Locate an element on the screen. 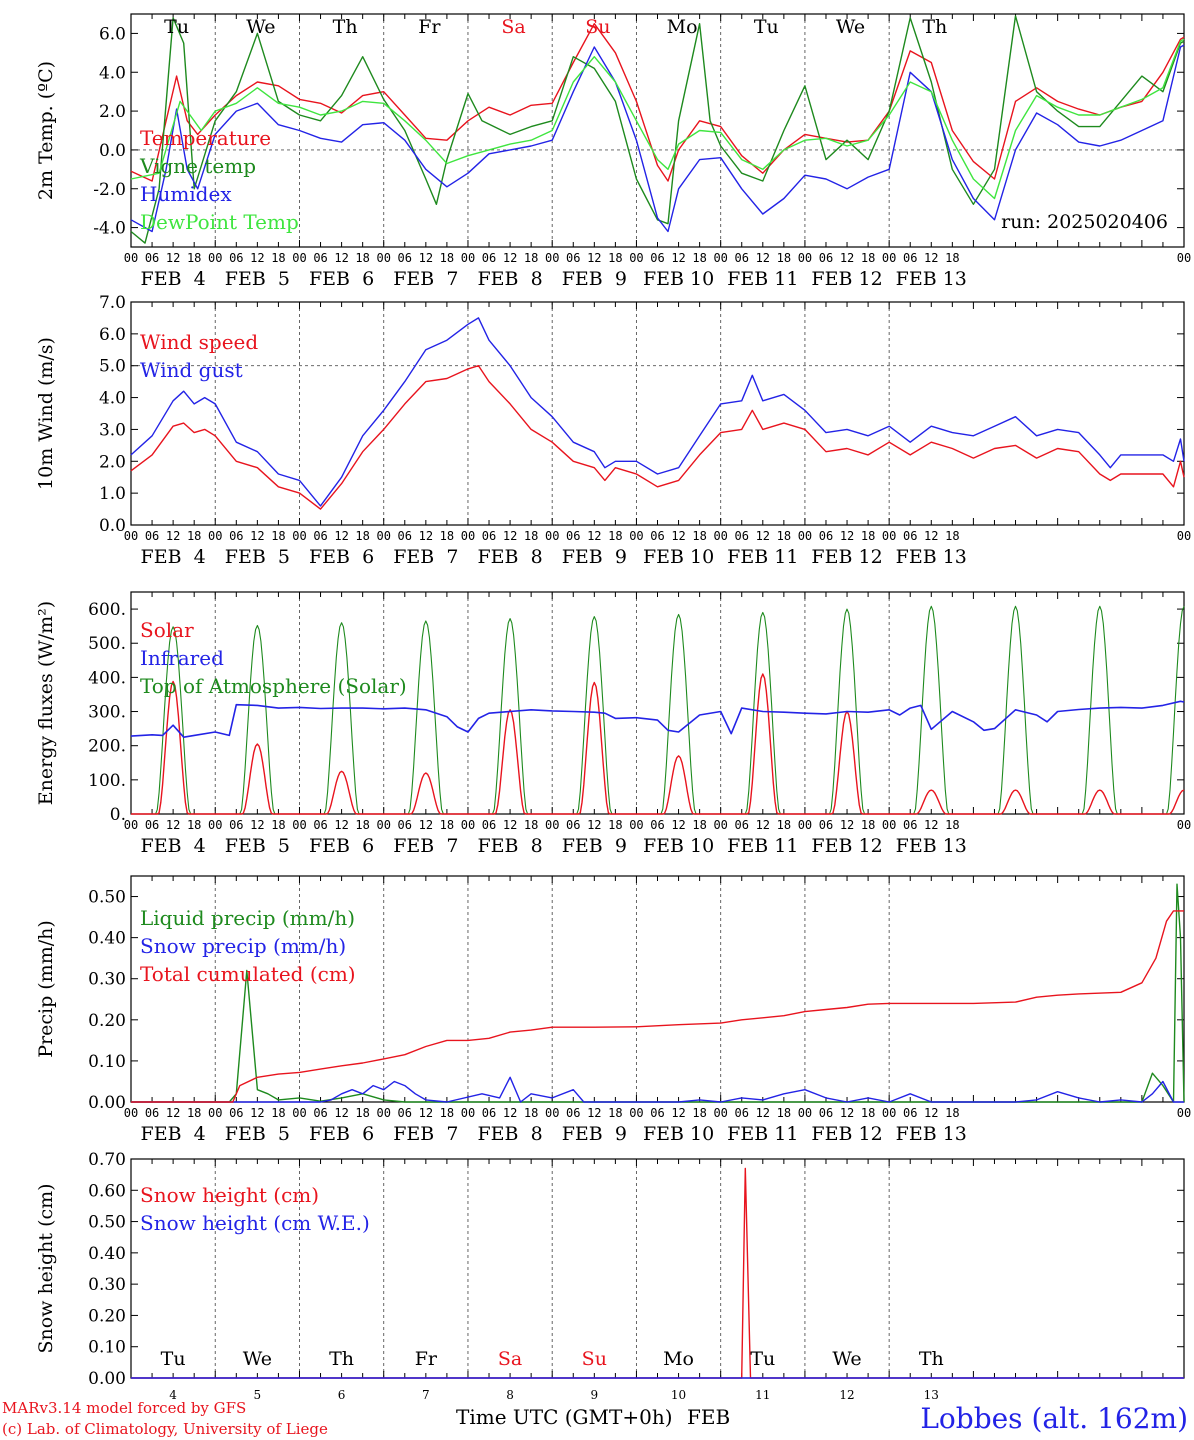 This screenshot has height=1440, width=1194. legend-entry: Wind speed is located at coordinates (199, 342).